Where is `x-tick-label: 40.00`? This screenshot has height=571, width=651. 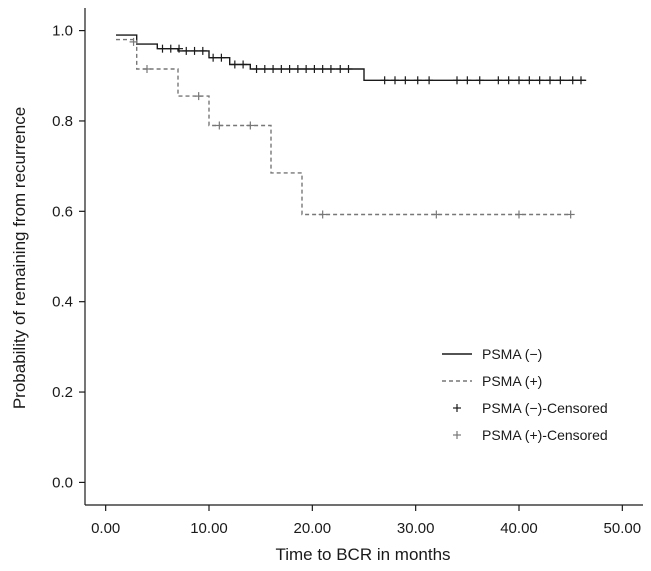 x-tick-label: 40.00 is located at coordinates (519, 528).